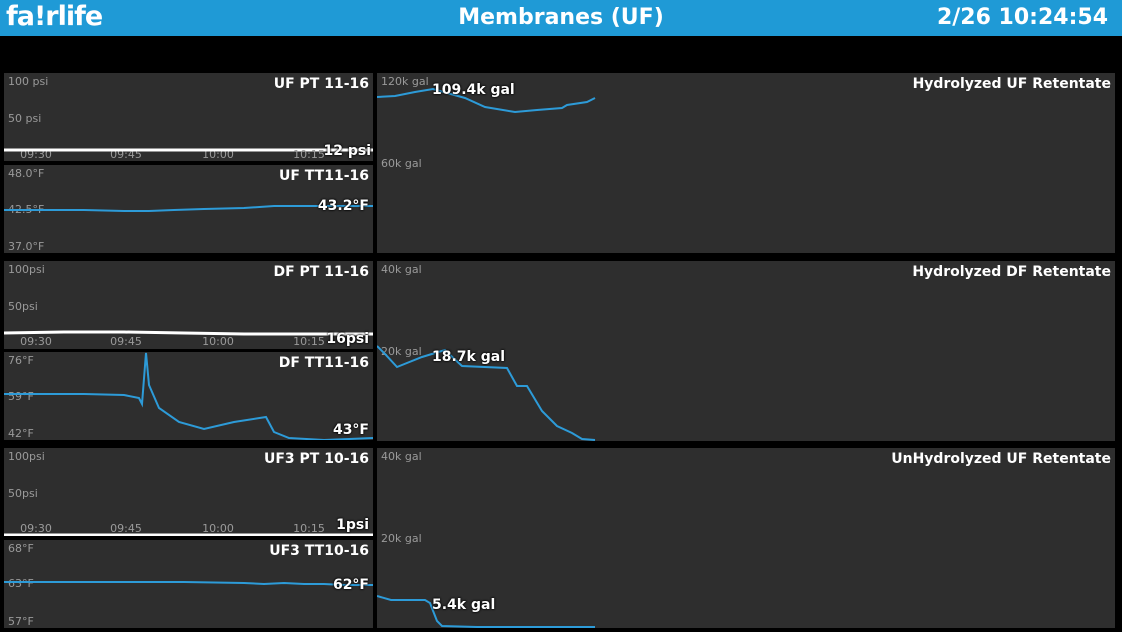  Describe the element at coordinates (343, 206) in the screenshot. I see `current-value: 43.2°F` at that location.